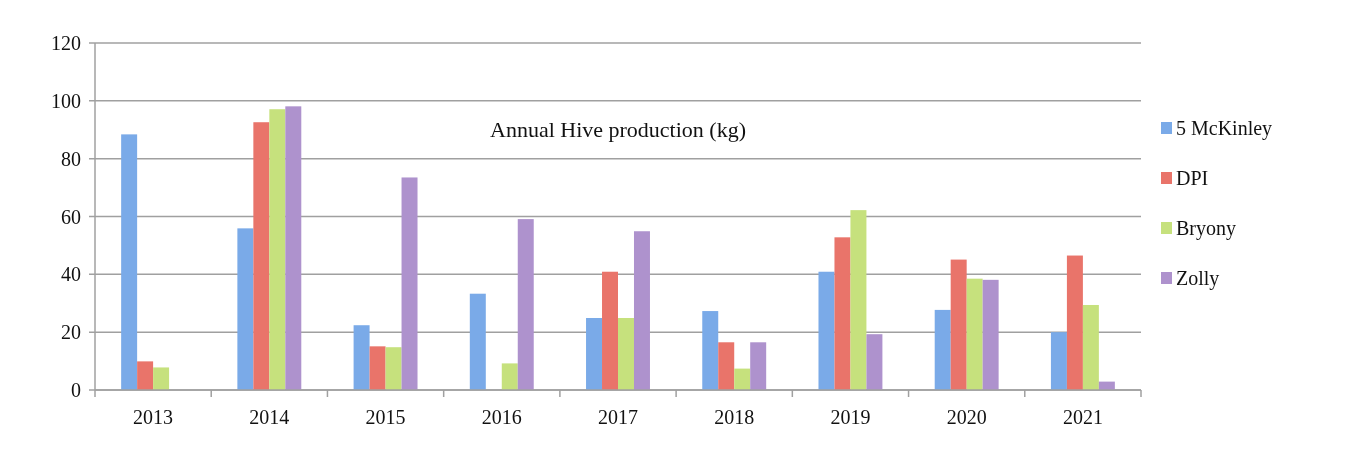 This screenshot has height=452, width=1365. Describe the element at coordinates (269, 417) in the screenshot. I see `x-tick-label: 2014` at that location.